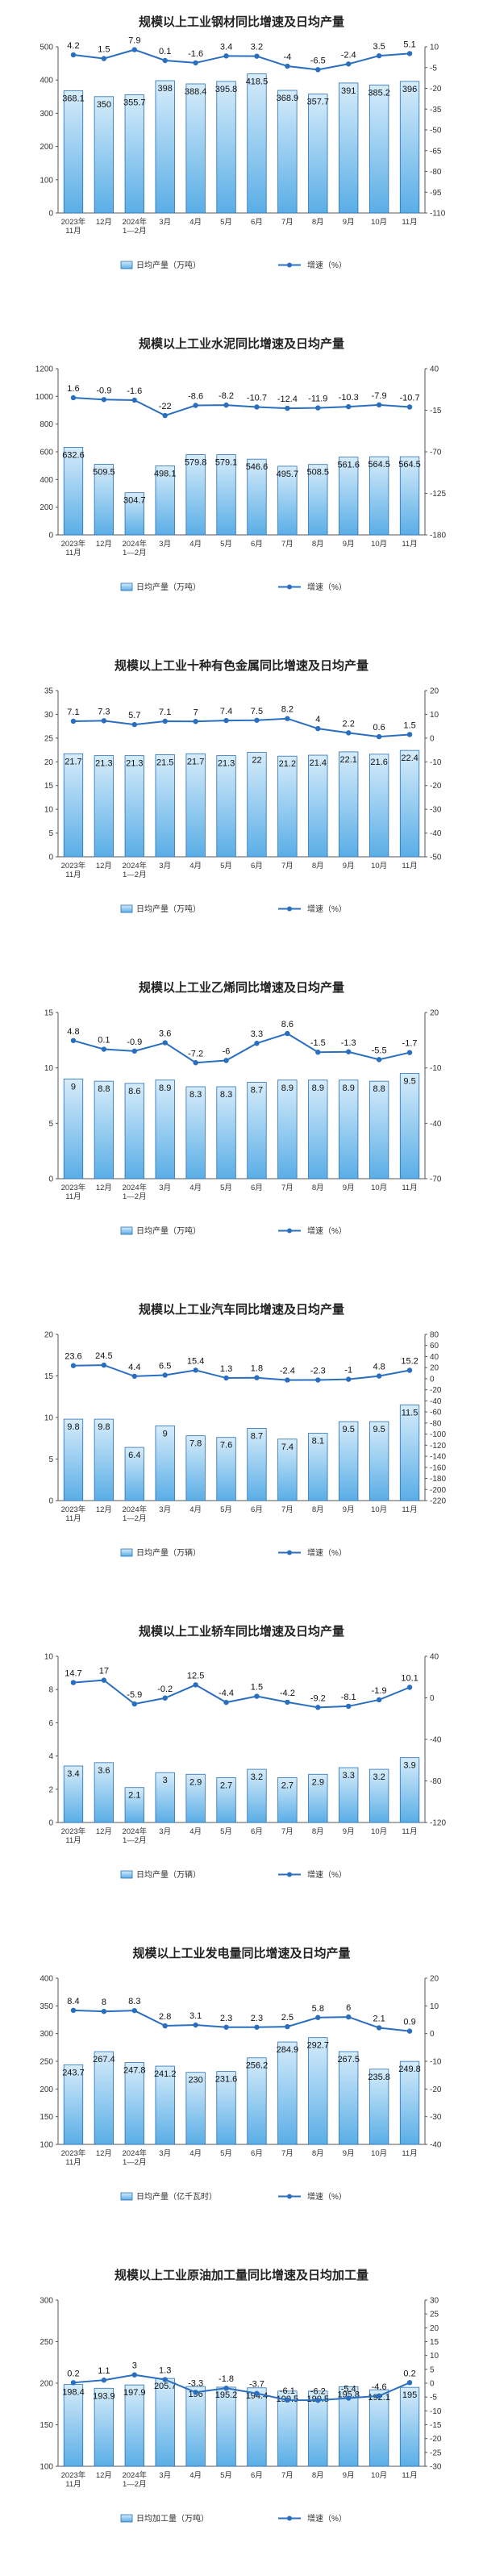 This screenshot has width=483, height=2576. What do you see at coordinates (288, 1831) in the screenshot?
I see `category-label: 7月` at bounding box center [288, 1831].